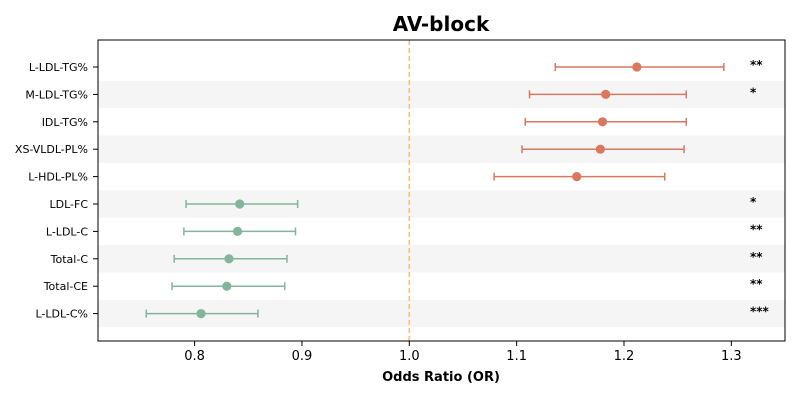 This screenshot has width=800, height=400. What do you see at coordinates (67, 231) in the screenshot?
I see `row-label: L-LDL-C` at bounding box center [67, 231].